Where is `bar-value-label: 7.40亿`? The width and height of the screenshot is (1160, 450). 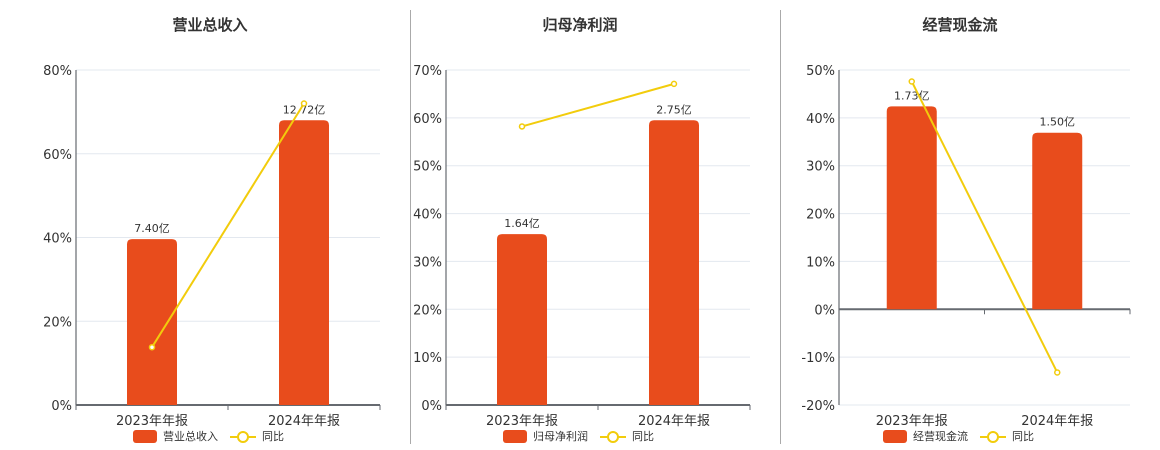
bar-value-label: 7.40亿 is located at coordinates (152, 228).